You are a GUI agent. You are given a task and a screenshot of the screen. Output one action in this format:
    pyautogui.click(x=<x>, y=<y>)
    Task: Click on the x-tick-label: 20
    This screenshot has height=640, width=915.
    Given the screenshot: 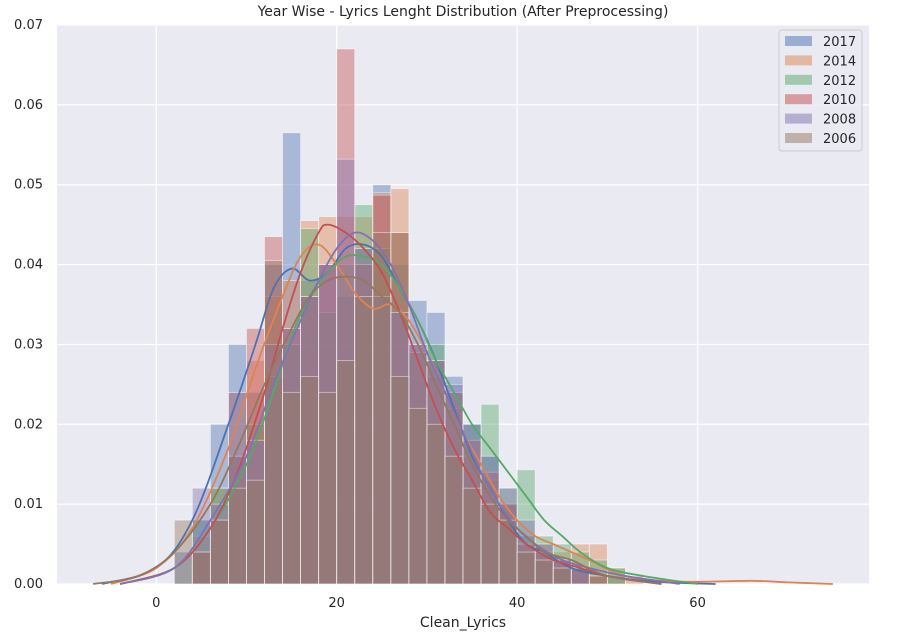 What is the action you would take?
    pyautogui.click(x=336, y=603)
    